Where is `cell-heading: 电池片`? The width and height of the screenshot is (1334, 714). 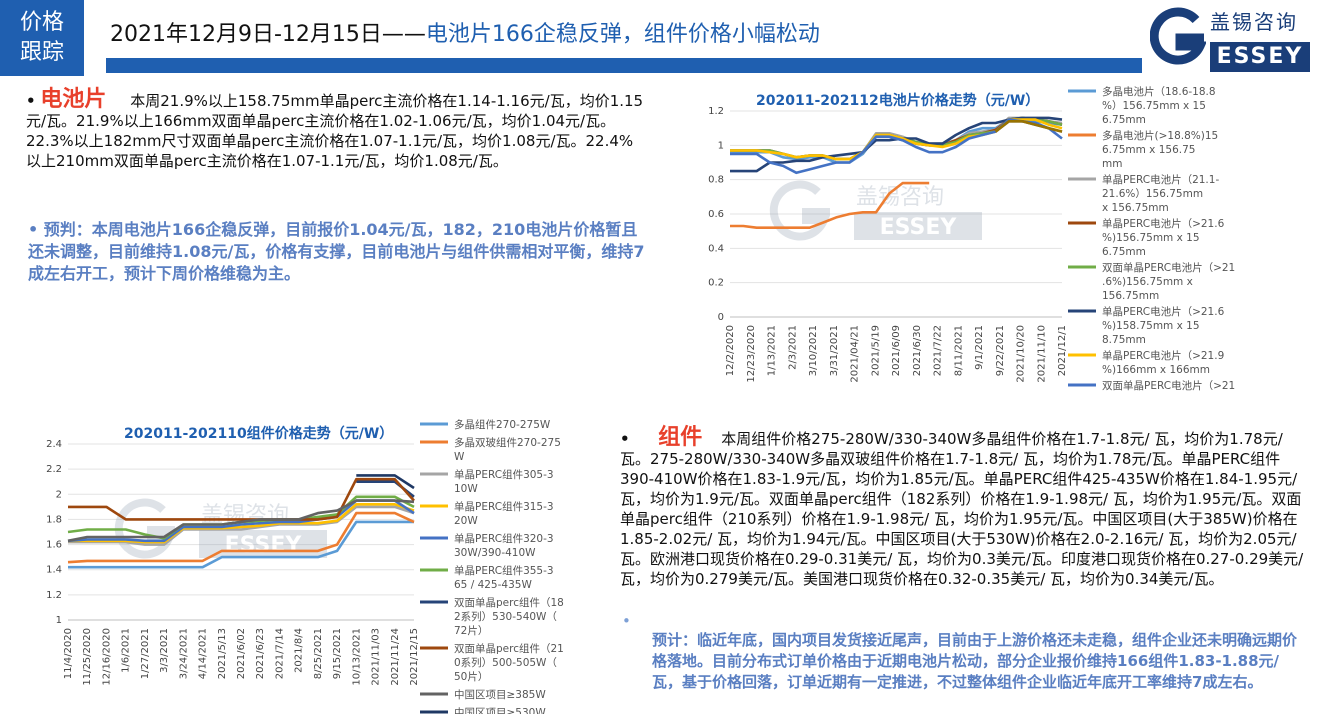 cell-heading: 电池片 is located at coordinates (73, 99).